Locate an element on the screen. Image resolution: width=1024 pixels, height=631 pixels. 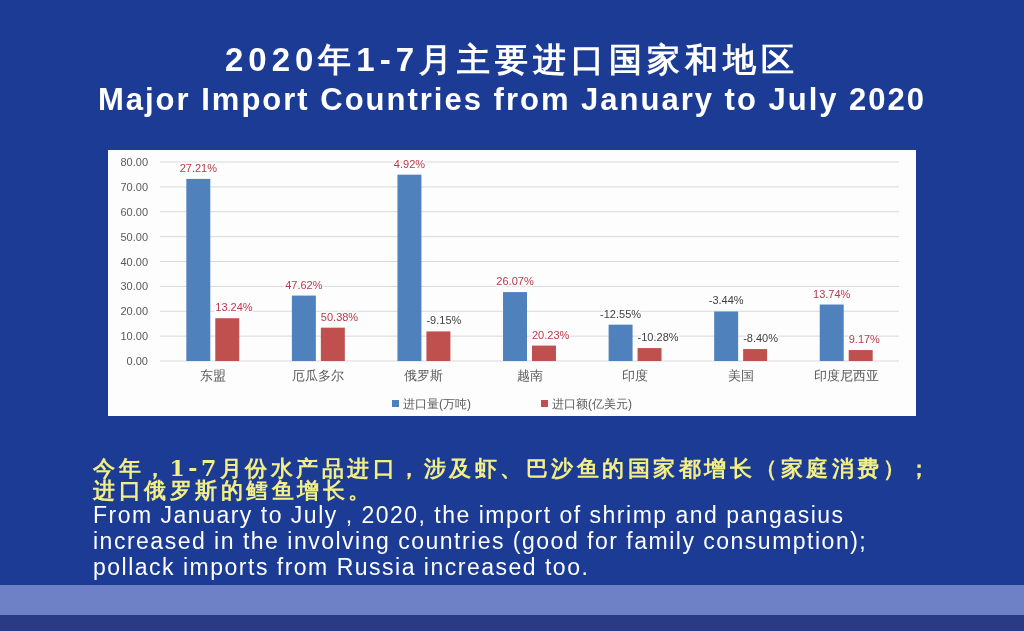
annotation: -8.40% is located at coordinates (761, 338).